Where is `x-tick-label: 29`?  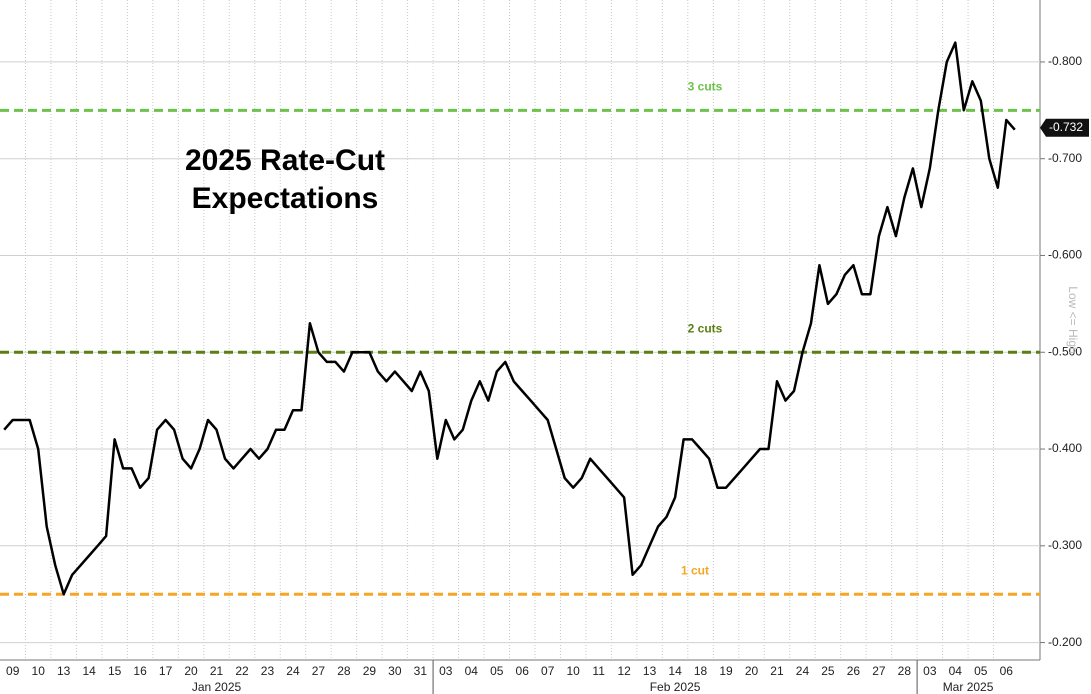
x-tick-label: 29 is located at coordinates (370, 671).